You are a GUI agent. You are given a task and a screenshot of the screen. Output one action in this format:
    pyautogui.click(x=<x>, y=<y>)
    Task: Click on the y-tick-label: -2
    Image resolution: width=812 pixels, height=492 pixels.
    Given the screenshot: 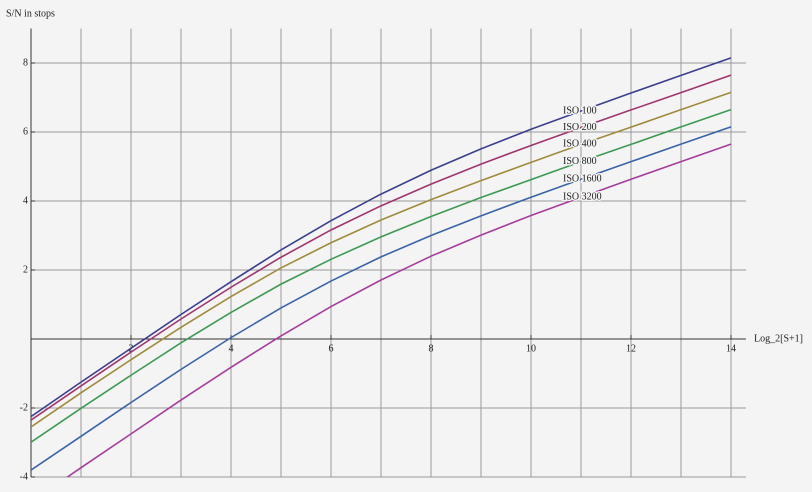 What is the action you would take?
    pyautogui.click(x=24, y=407)
    